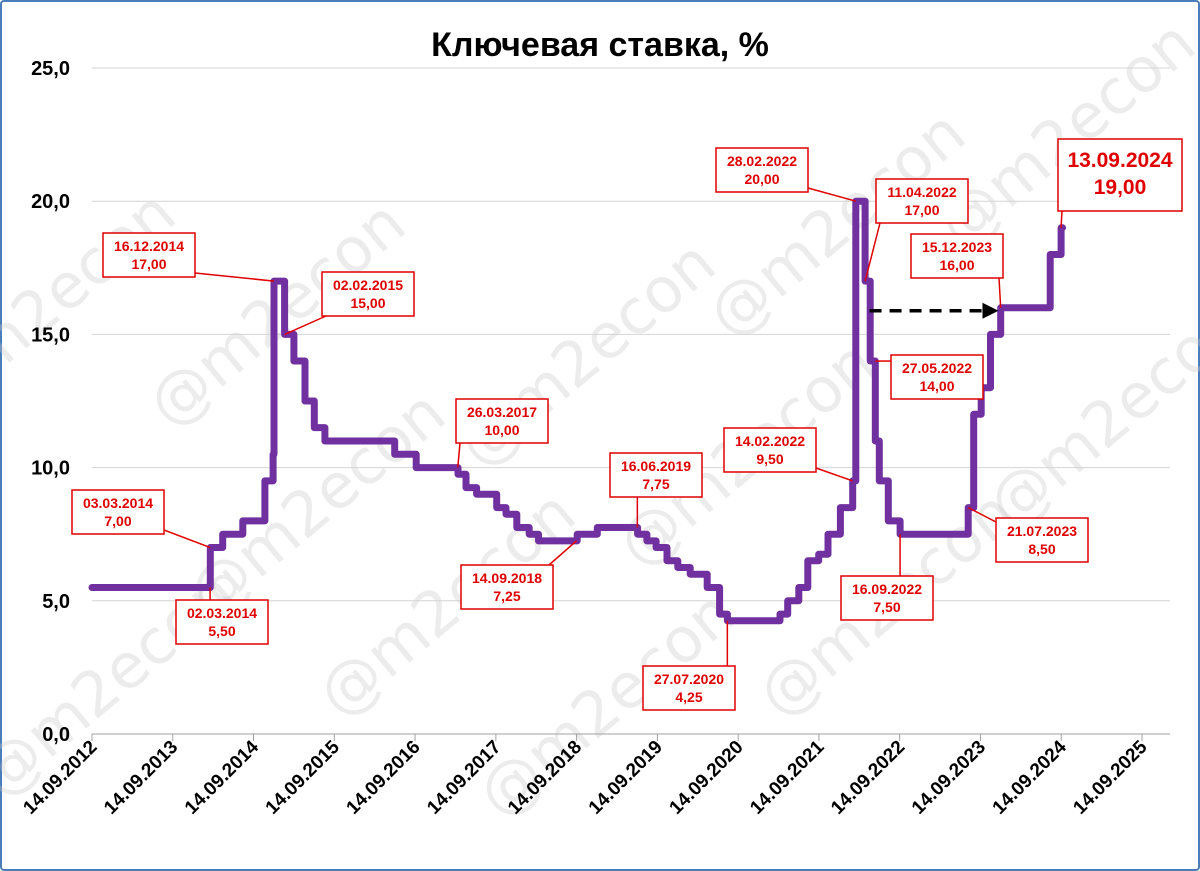 The image size is (1200, 871). What do you see at coordinates (506, 596) in the screenshot?
I see `callout-text: 7,25` at bounding box center [506, 596].